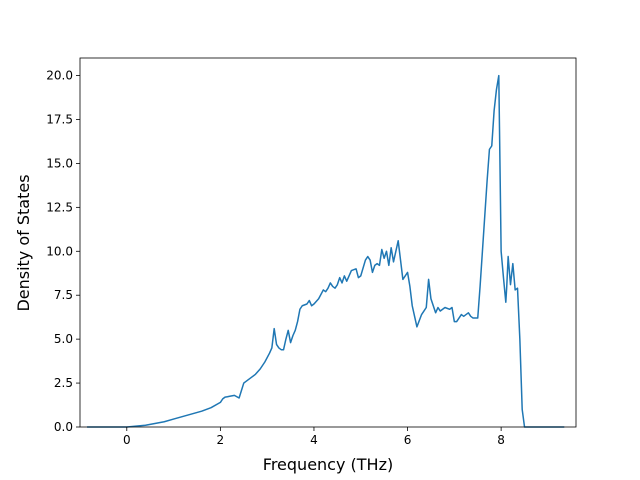 The width and height of the screenshot is (640, 480). Describe the element at coordinates (63, 427) in the screenshot. I see `y-tick-label: 0.0` at that location.